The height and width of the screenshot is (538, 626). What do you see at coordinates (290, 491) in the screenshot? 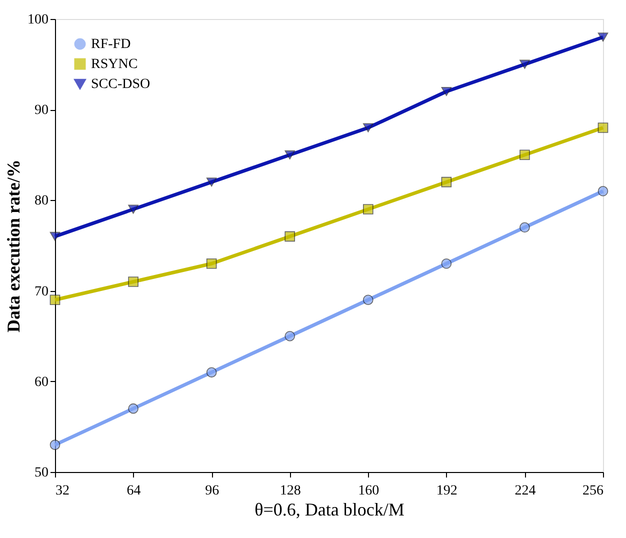
I see `x-tick-label: 128` at bounding box center [290, 491].